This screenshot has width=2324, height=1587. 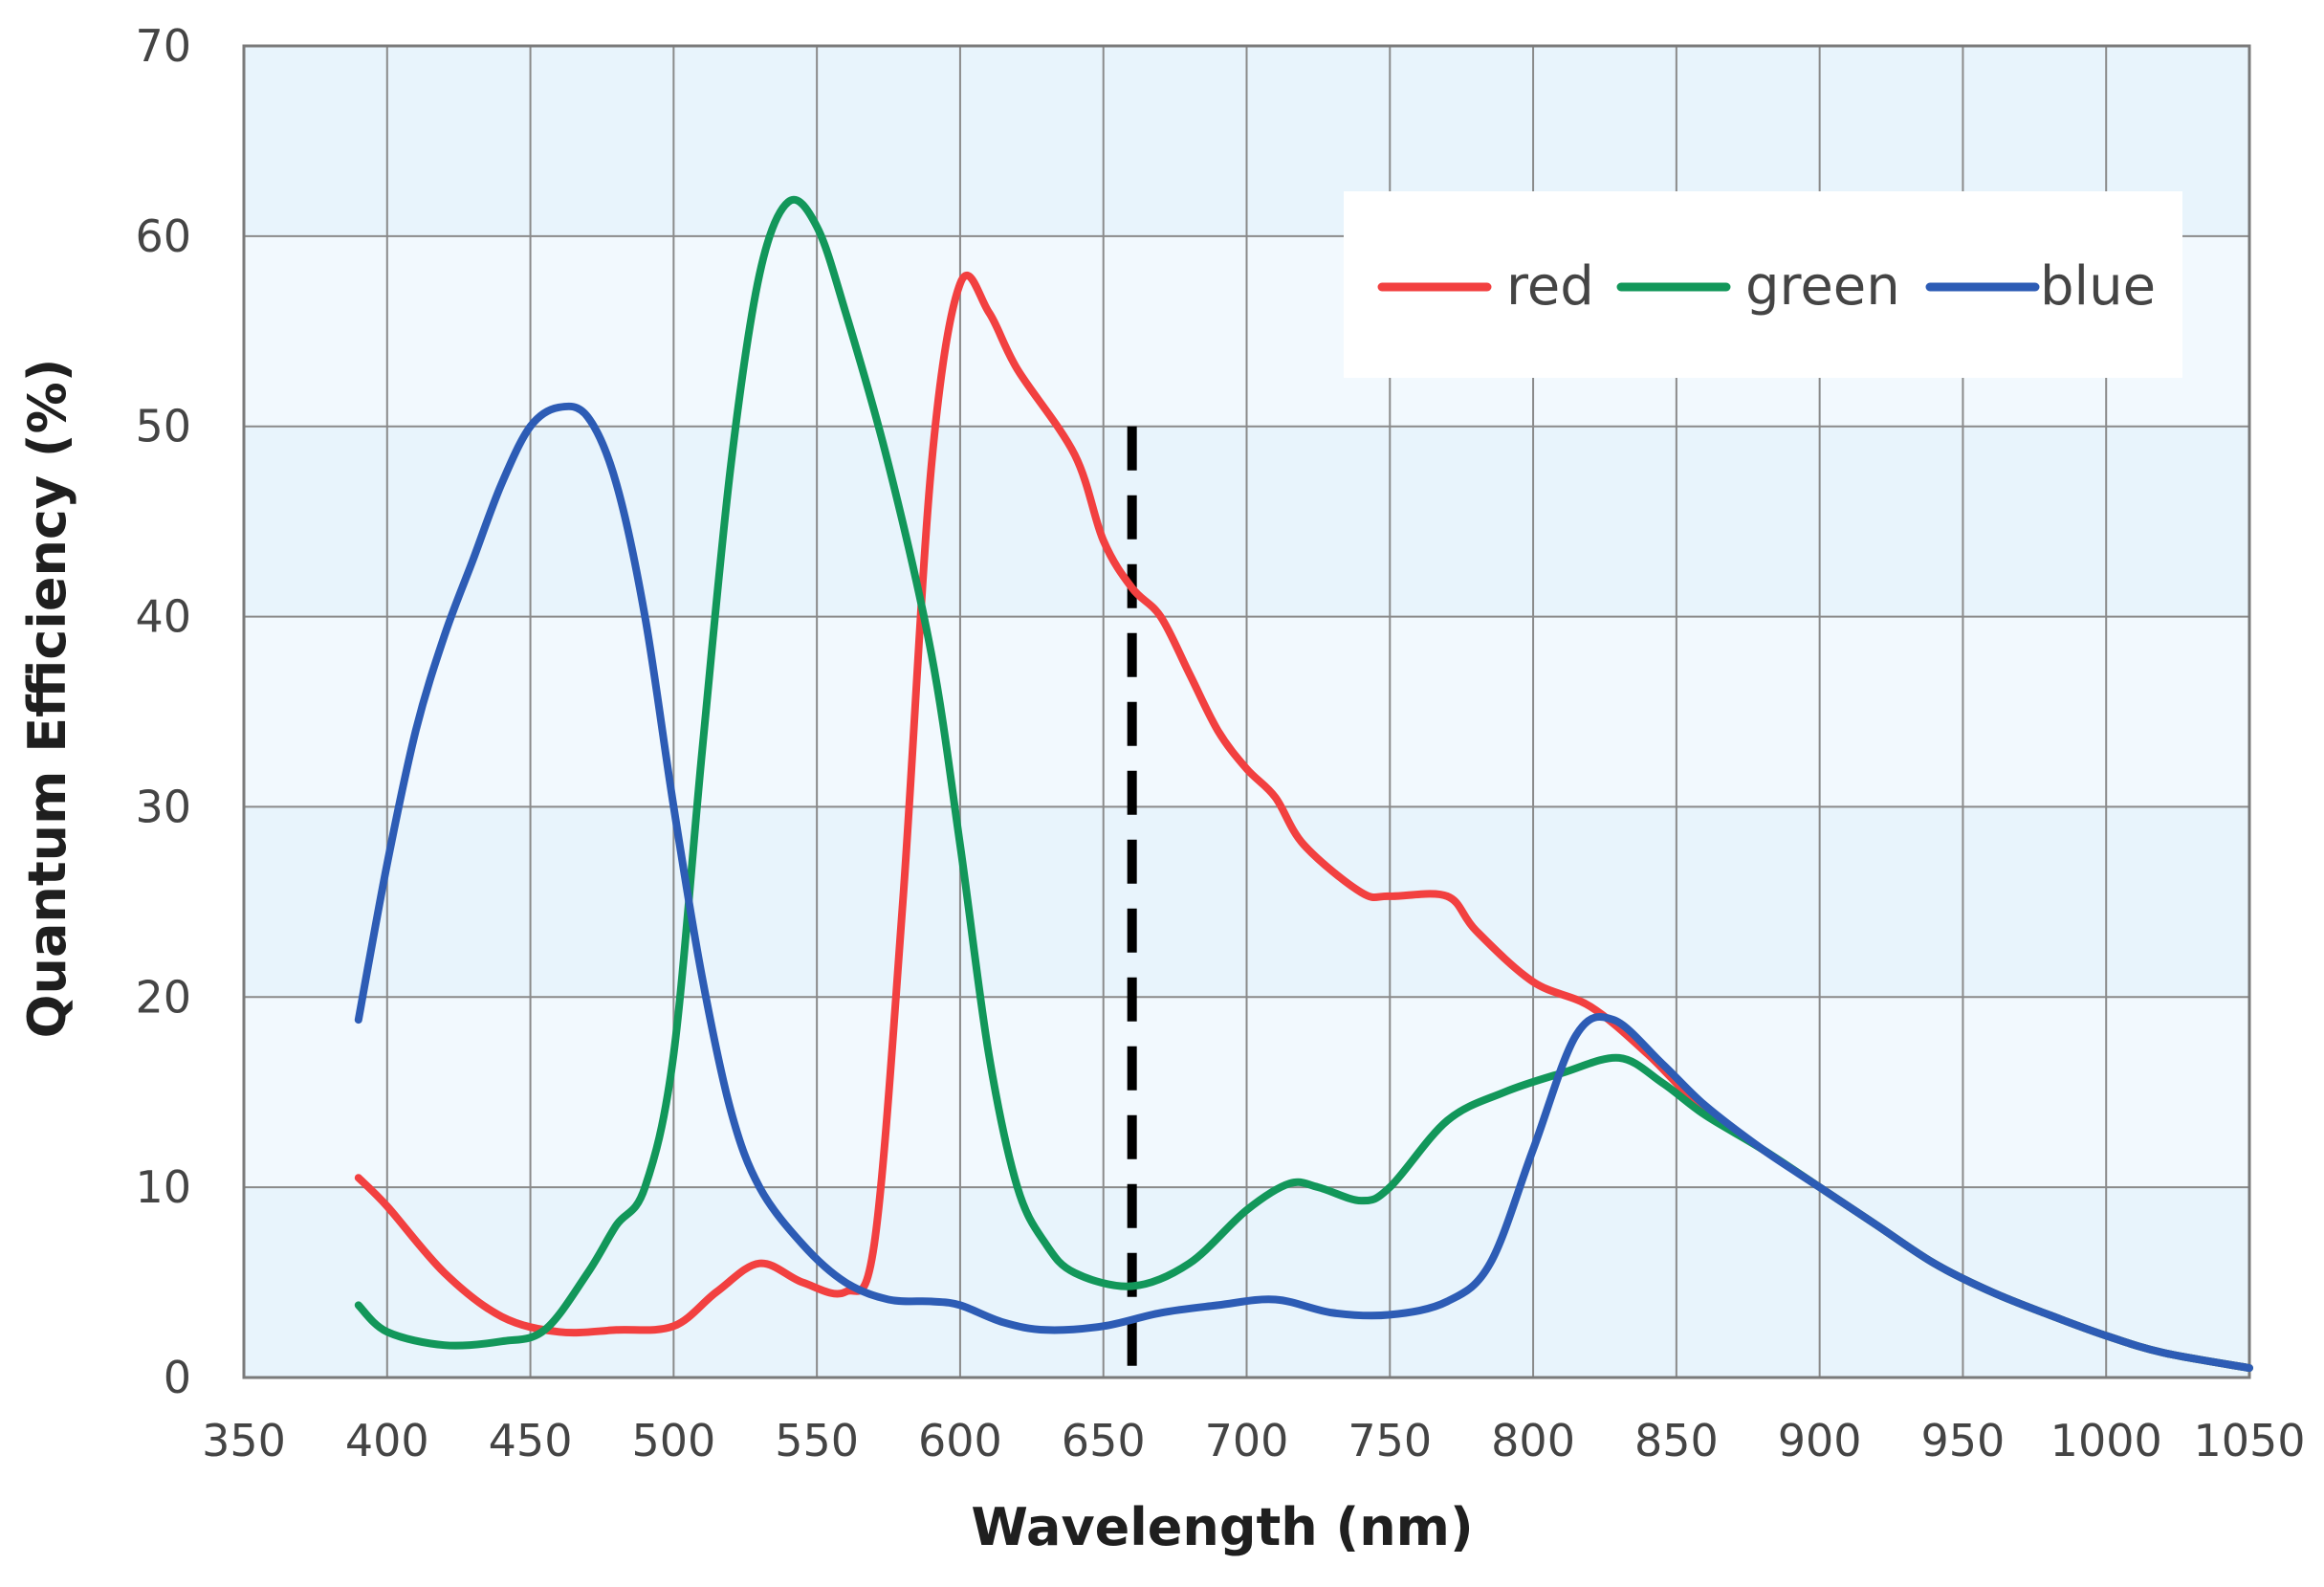 I want to click on x-axis-title: Wavelength (nm), so click(x=1222, y=1527).